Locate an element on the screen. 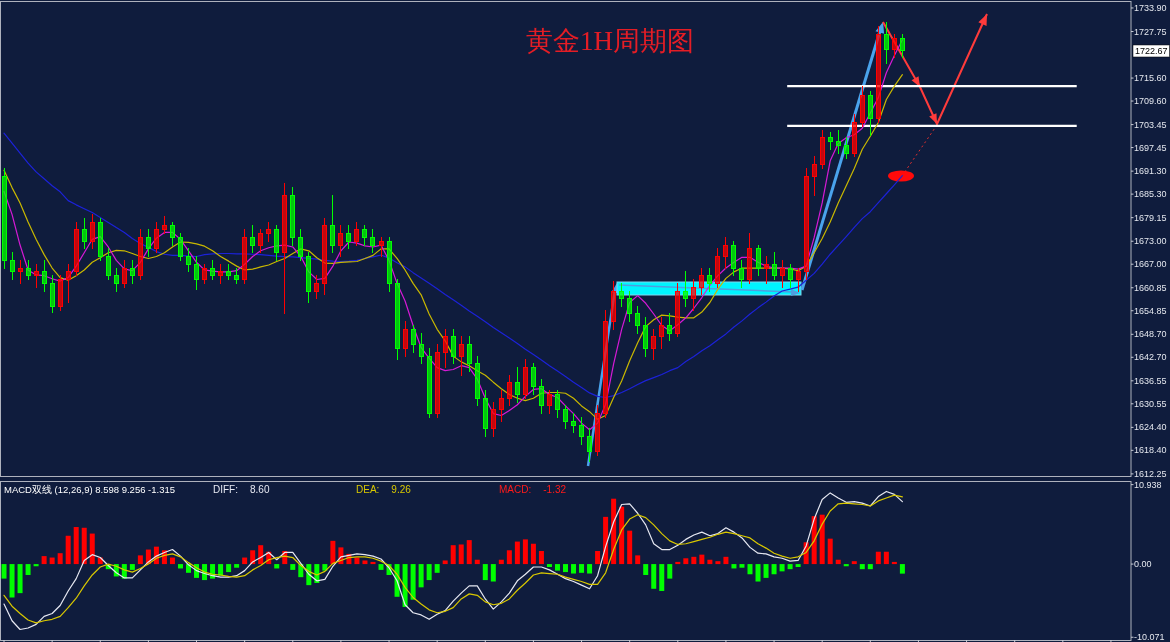 Image resolution: width=1170 pixels, height=642 pixels. y-tick-label: 1703.45 is located at coordinates (1150, 124).